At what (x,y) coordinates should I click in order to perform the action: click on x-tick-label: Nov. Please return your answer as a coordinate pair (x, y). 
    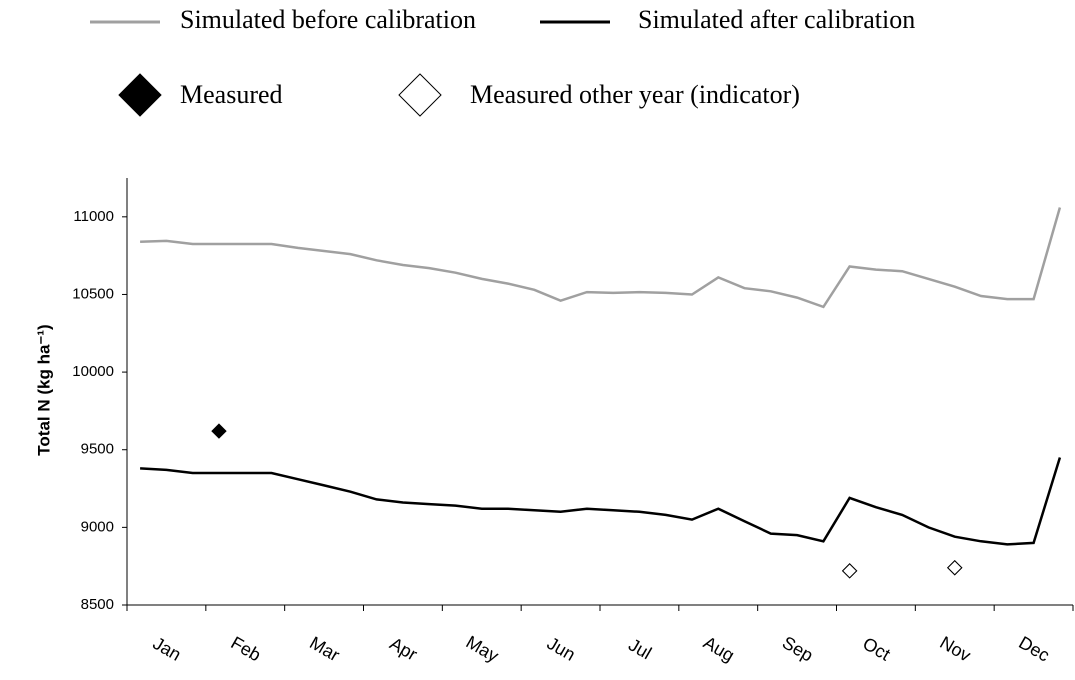
    Looking at the image, I should click on (956, 648).